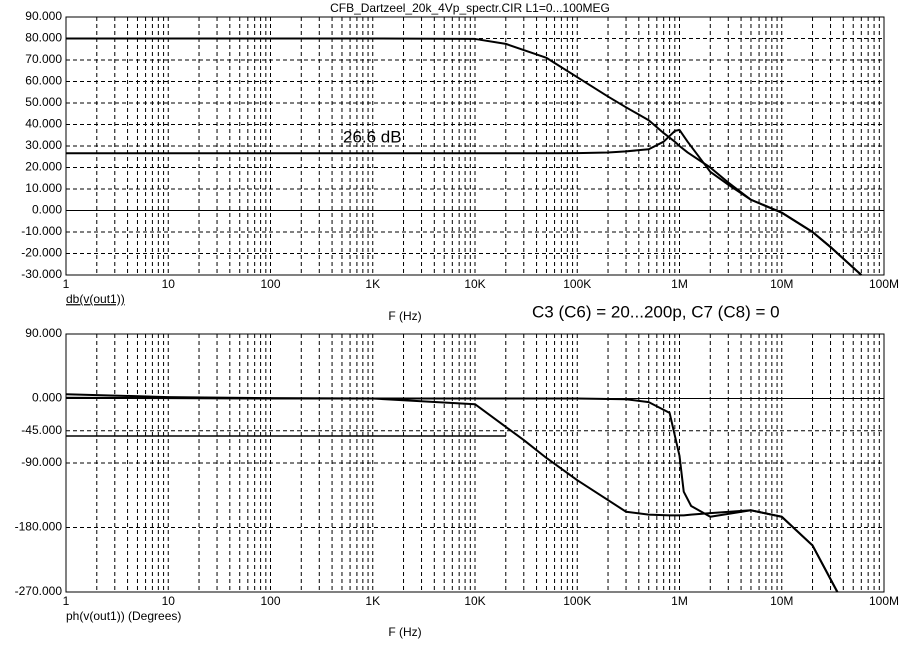 This screenshot has width=920, height=651. Describe the element at coordinates (41, 274) in the screenshot. I see `y-tick-label: -30.000` at that location.